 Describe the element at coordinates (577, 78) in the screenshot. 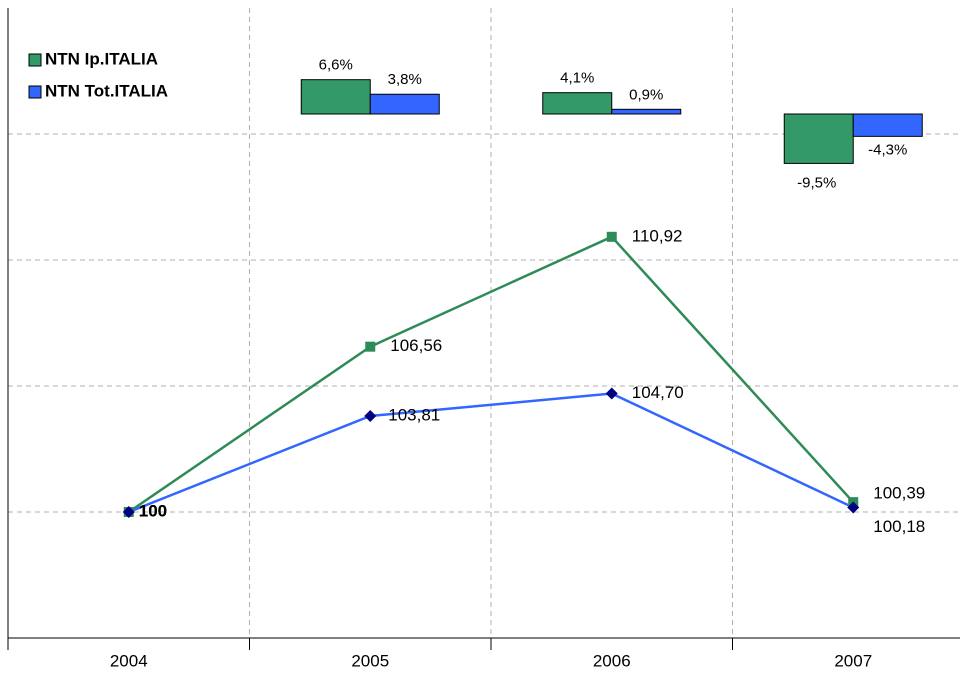

I see `change-label: 4,1%` at that location.